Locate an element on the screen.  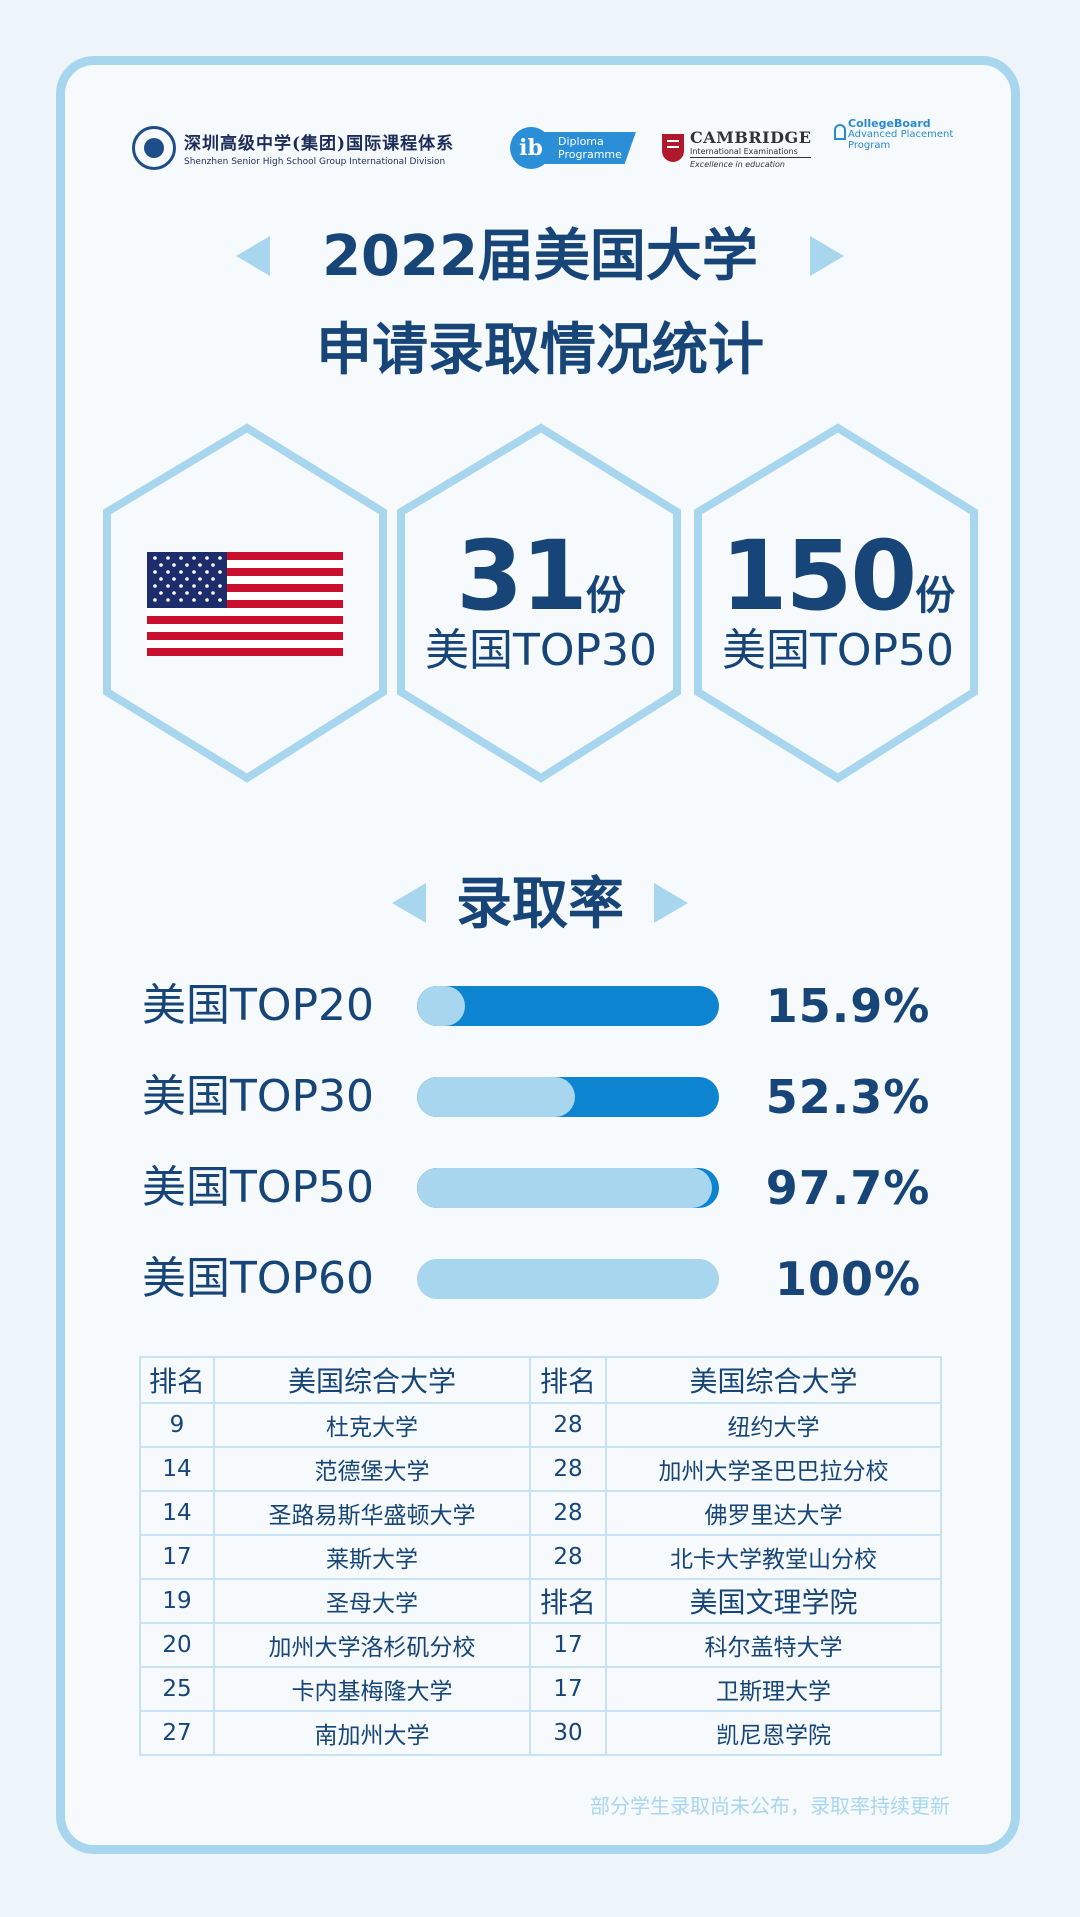
rate-bar-top50 is located at coordinates (568, 1188).